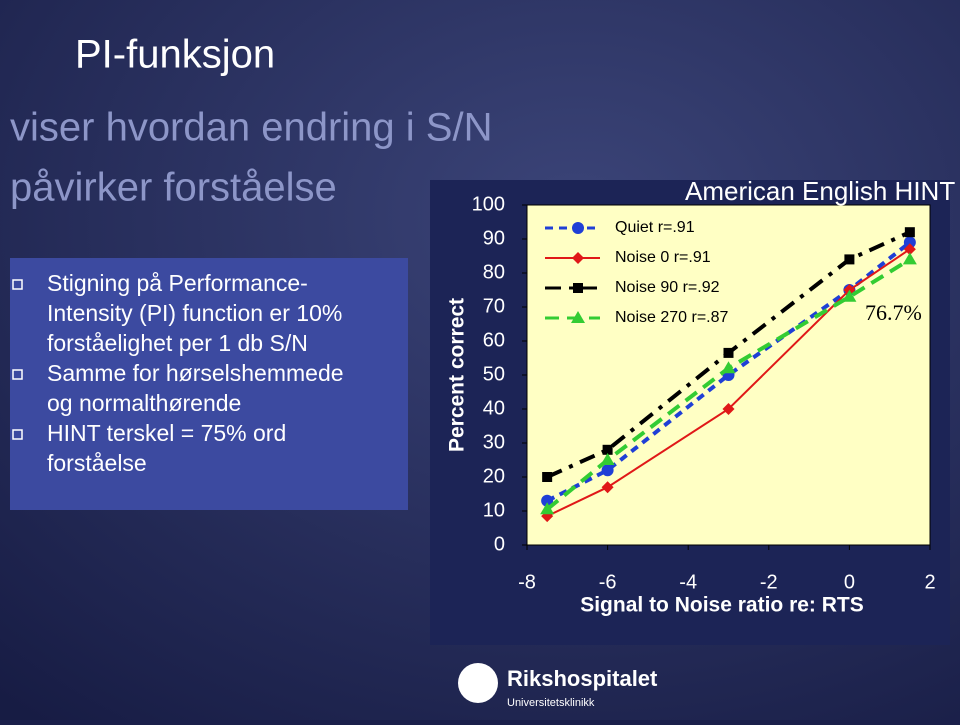 This screenshot has height=725, width=960. What do you see at coordinates (494, 510) in the screenshot?
I see `y-tick-label: 10` at bounding box center [494, 510].